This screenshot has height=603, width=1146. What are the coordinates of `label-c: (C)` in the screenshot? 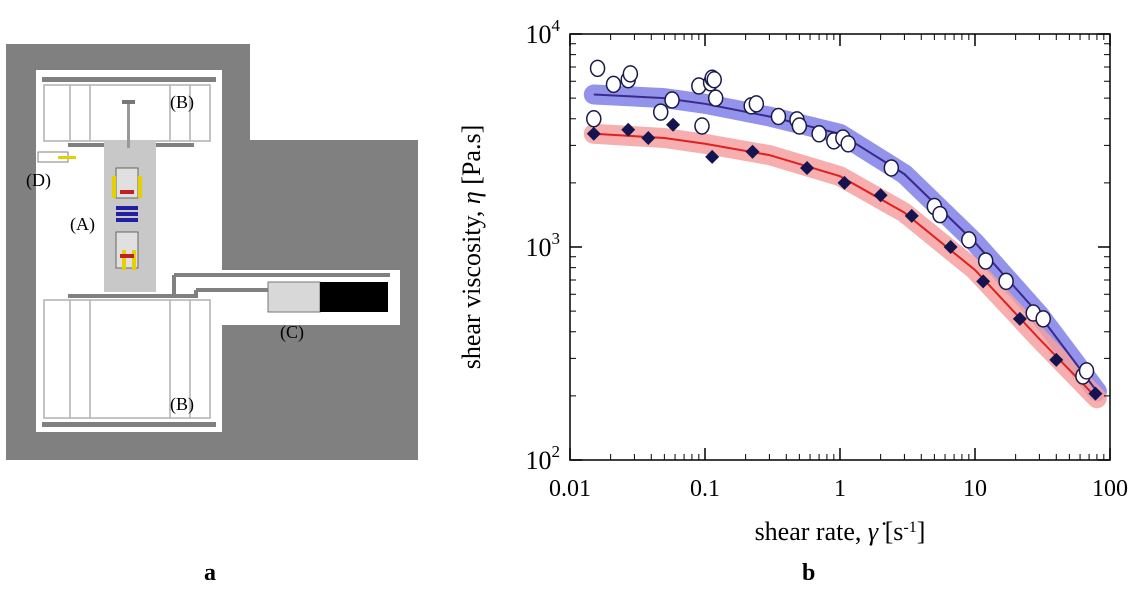 It's located at (292, 332).